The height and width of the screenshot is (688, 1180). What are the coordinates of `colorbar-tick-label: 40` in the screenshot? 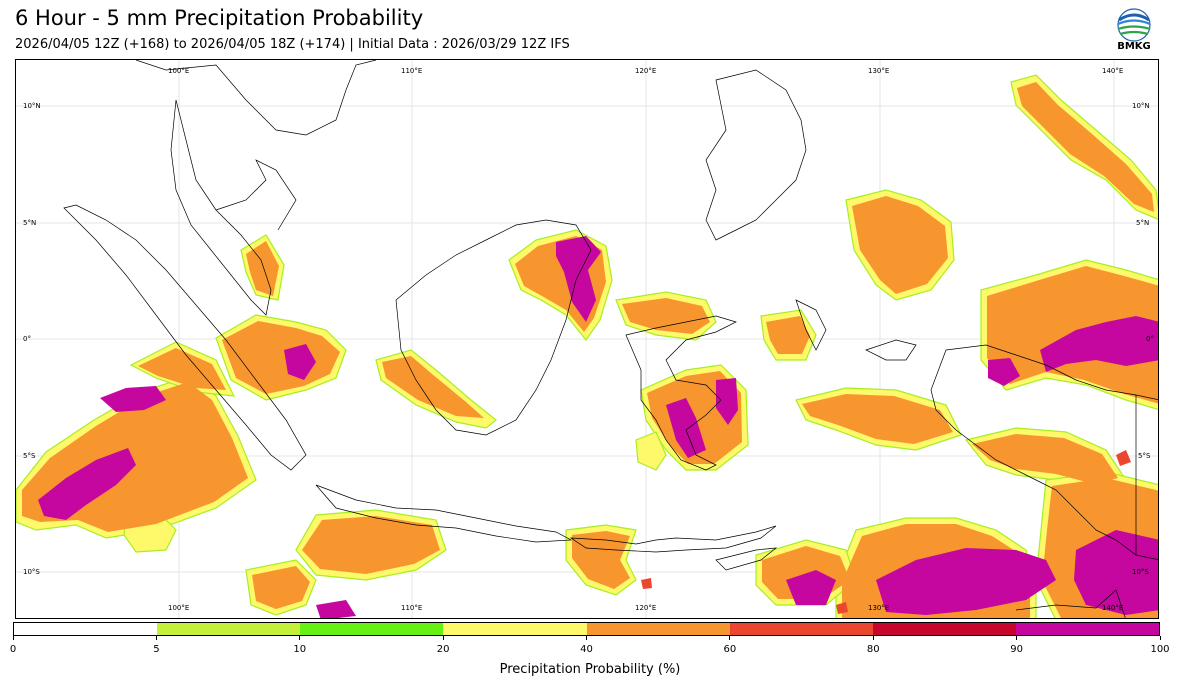 It's located at (586, 649).